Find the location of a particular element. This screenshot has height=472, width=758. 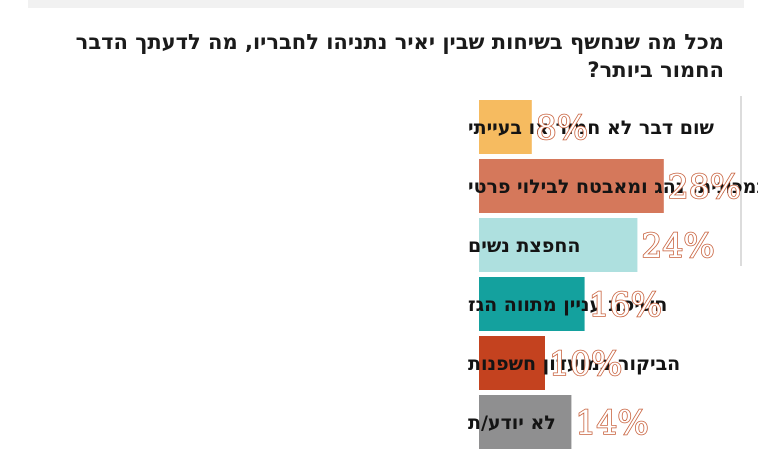

category-label: שום דבר לא חמור או בעייתי is located at coordinates (591, 128).